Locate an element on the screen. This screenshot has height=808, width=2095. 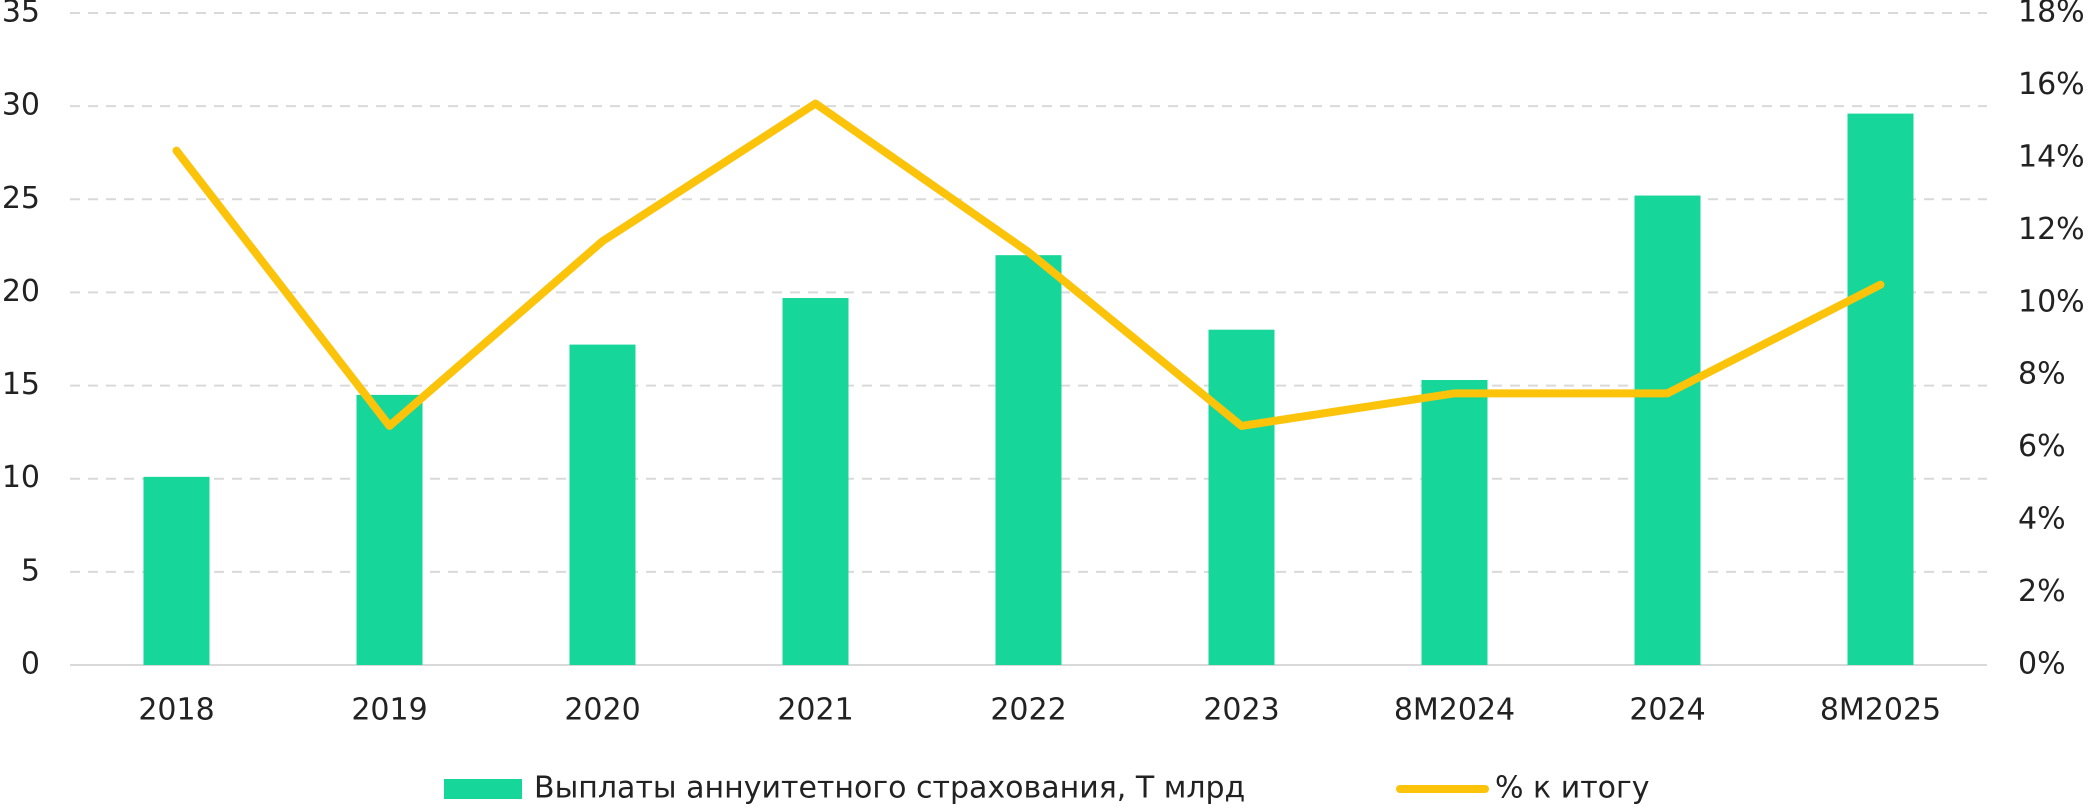
y2-tick-label: 4% is located at coordinates (2042, 519).